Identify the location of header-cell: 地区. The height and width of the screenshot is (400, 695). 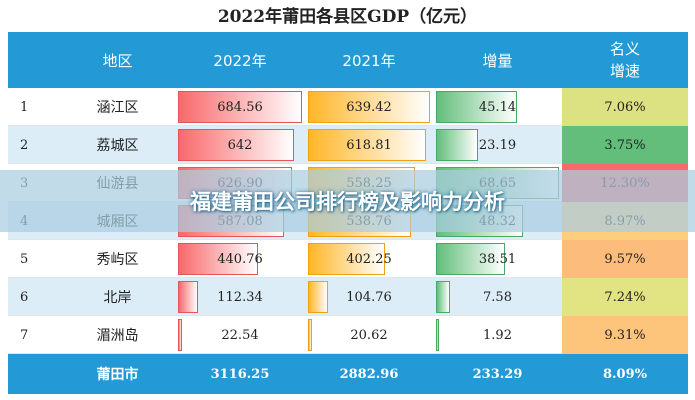
(117, 60).